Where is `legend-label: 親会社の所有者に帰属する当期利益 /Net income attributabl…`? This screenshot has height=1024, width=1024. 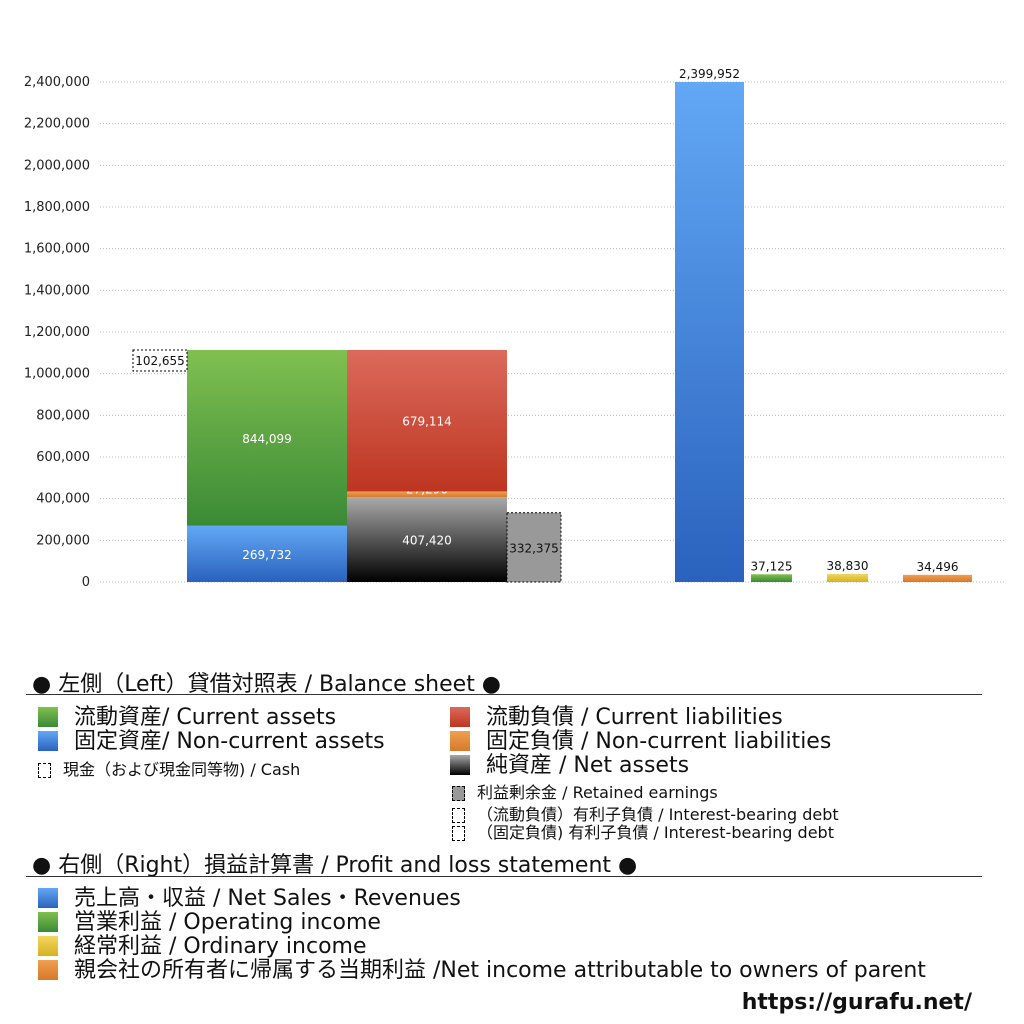 legend-label: 親会社の所有者に帰属する当期利益 /Net income attributabl… is located at coordinates (500, 970).